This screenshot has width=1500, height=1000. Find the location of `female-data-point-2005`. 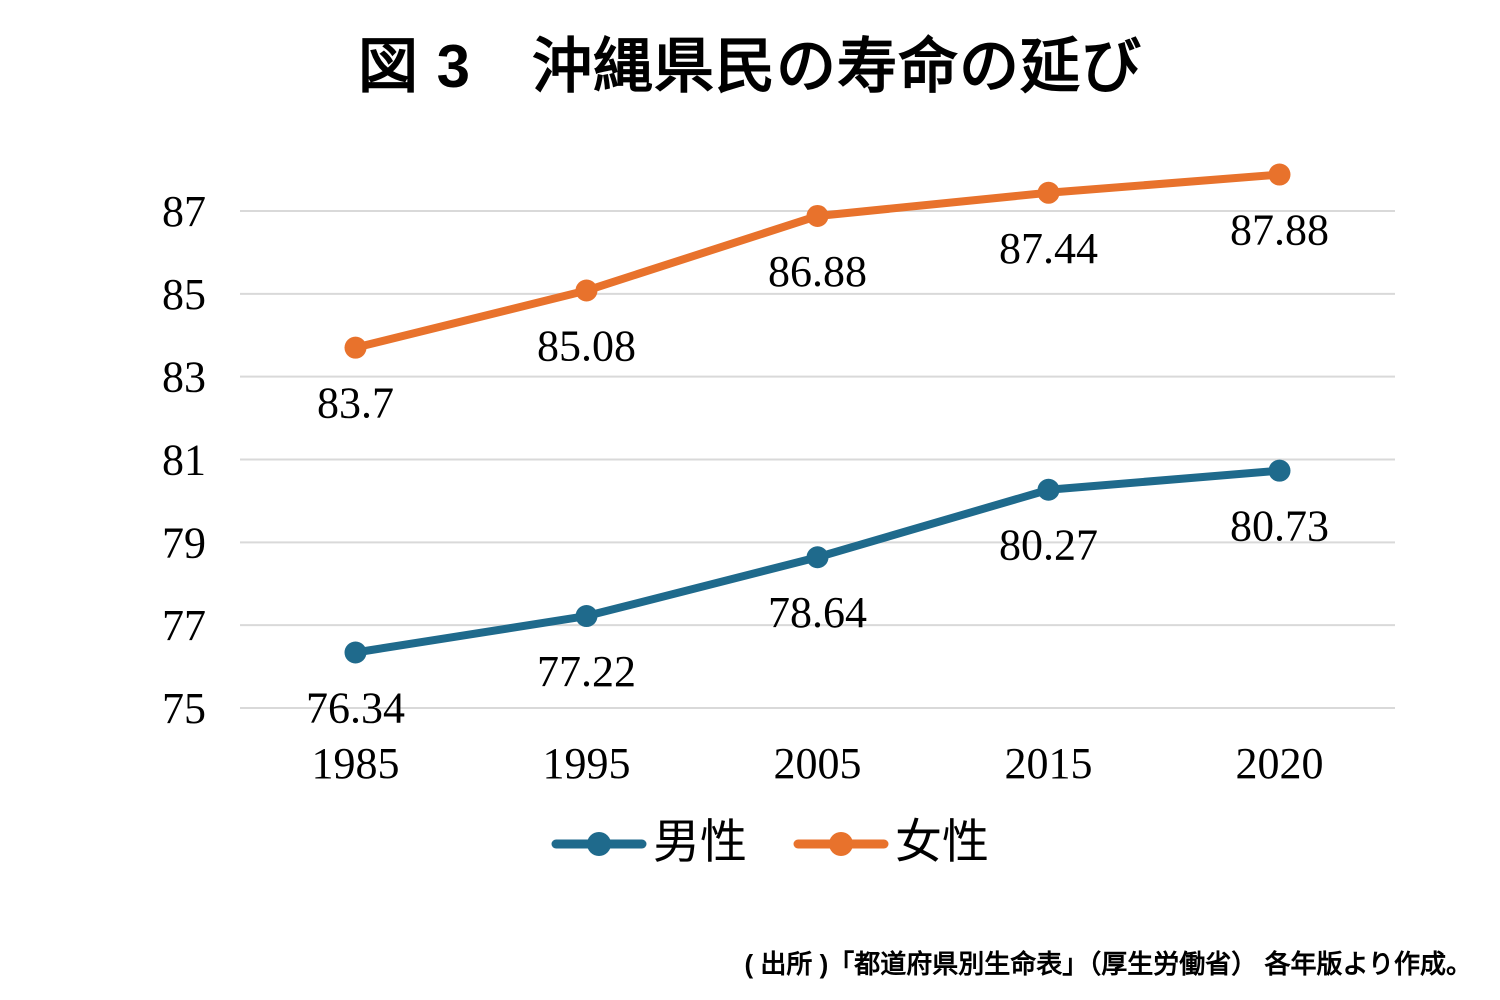

female-data-point-2005 is located at coordinates (817, 215).